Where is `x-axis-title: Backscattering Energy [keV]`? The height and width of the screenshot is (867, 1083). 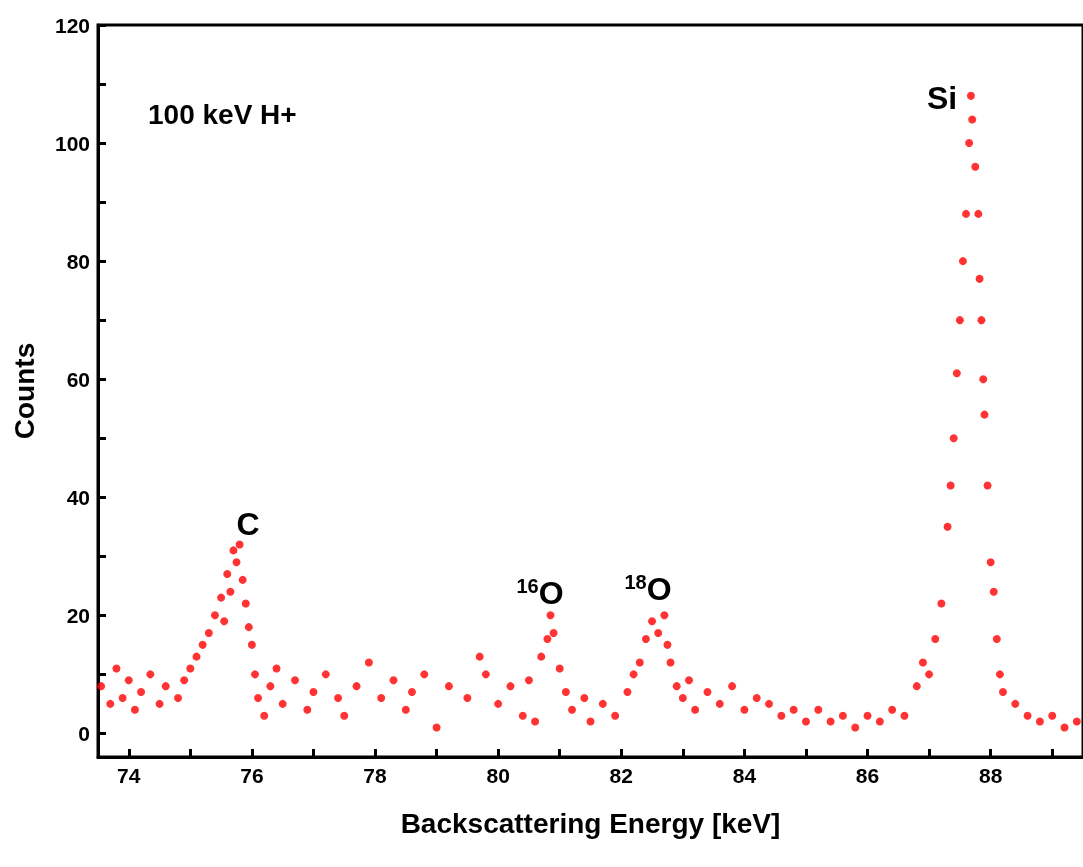
x-axis-title: Backscattering Energy [keV] is located at coordinates (590, 823).